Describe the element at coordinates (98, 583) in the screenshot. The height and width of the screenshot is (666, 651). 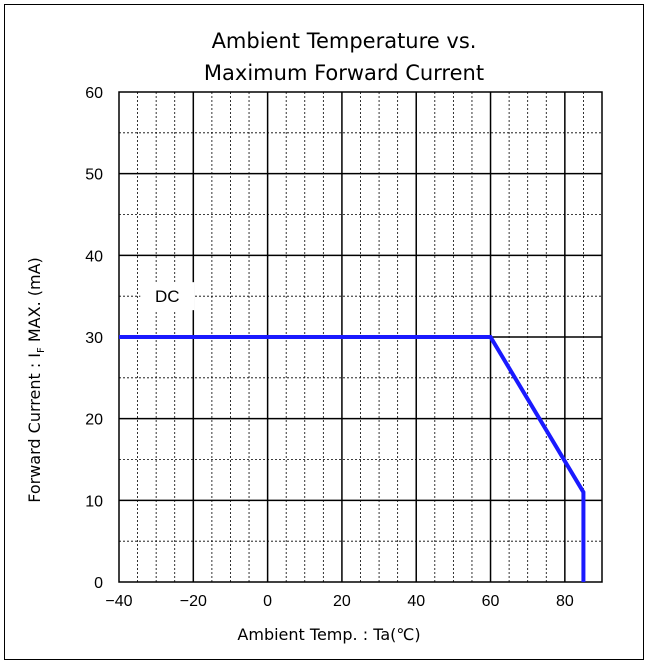
I see `y-tick-label: 0` at that location.